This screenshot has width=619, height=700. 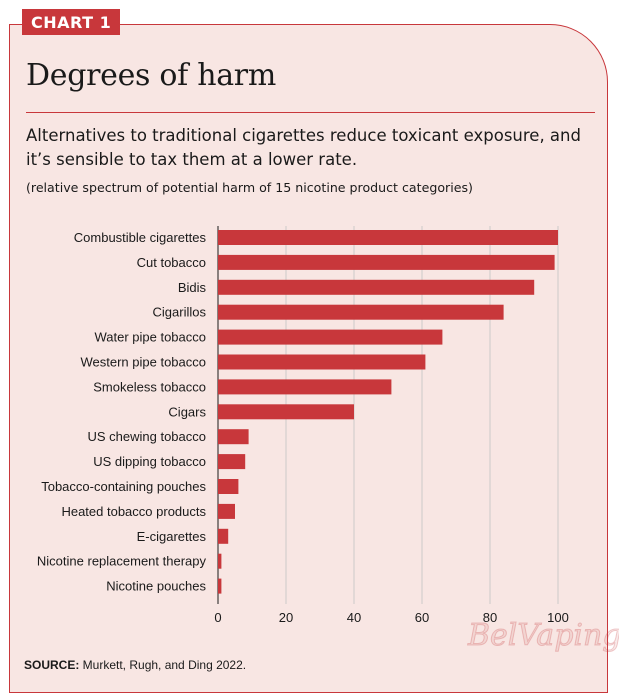 I want to click on x-tick-label: 80, so click(x=490, y=617).